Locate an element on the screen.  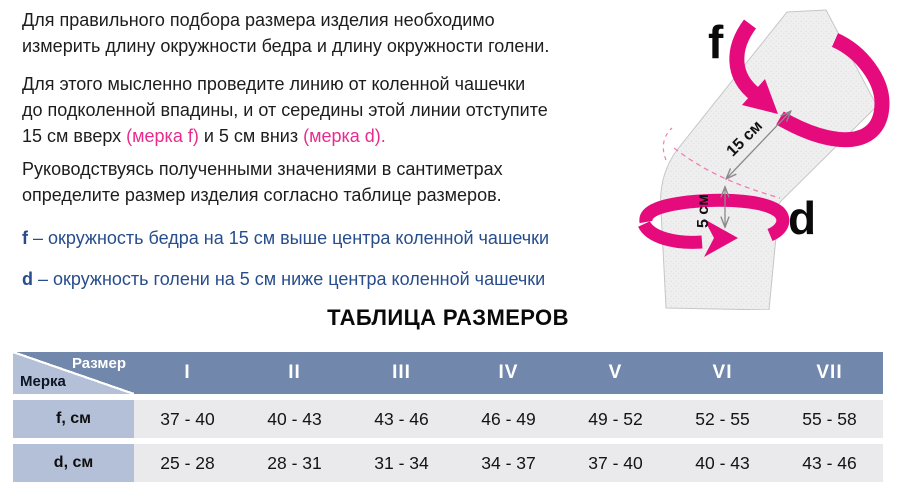
kneecap-dashed-arc is located at coordinates (667, 144).